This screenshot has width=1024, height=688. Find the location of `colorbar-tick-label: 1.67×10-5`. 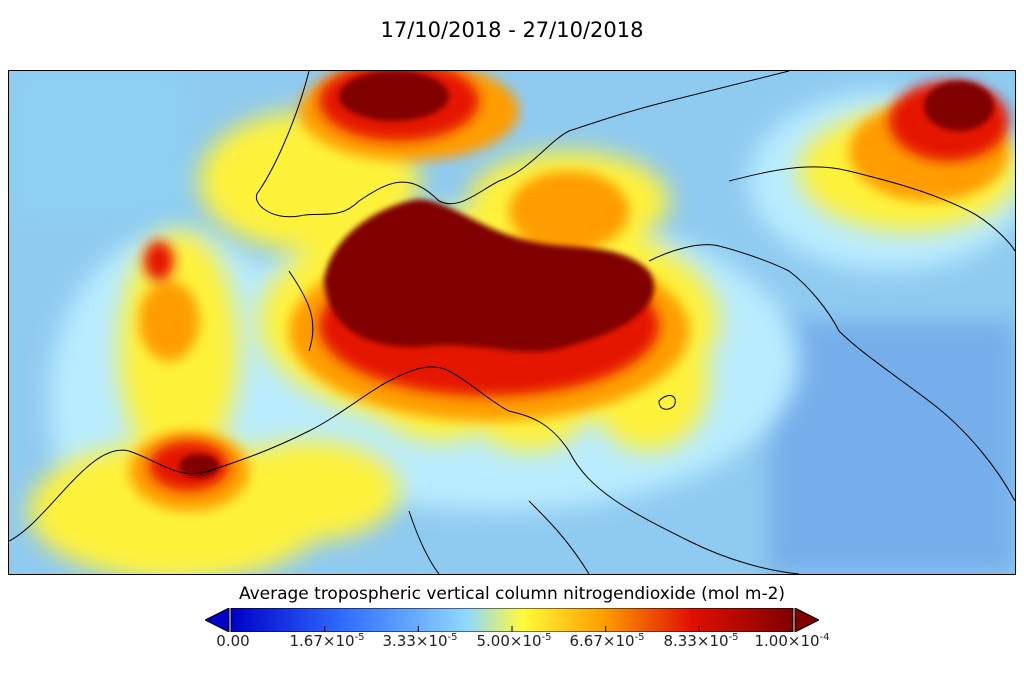

colorbar-tick-label: 1.67×10-5 is located at coordinates (327, 641).